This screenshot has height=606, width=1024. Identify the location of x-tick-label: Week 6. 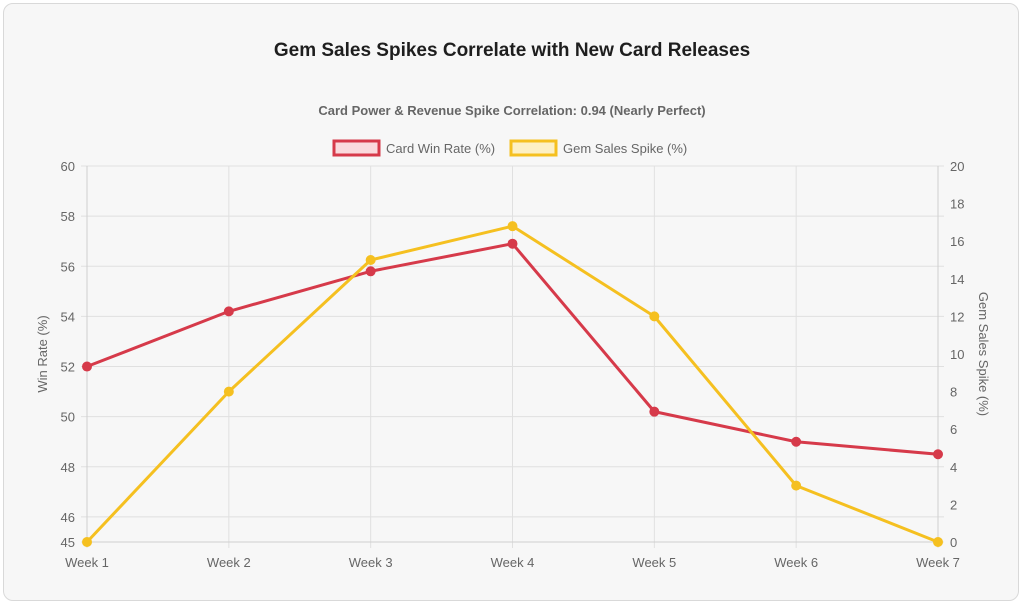
(796, 562).